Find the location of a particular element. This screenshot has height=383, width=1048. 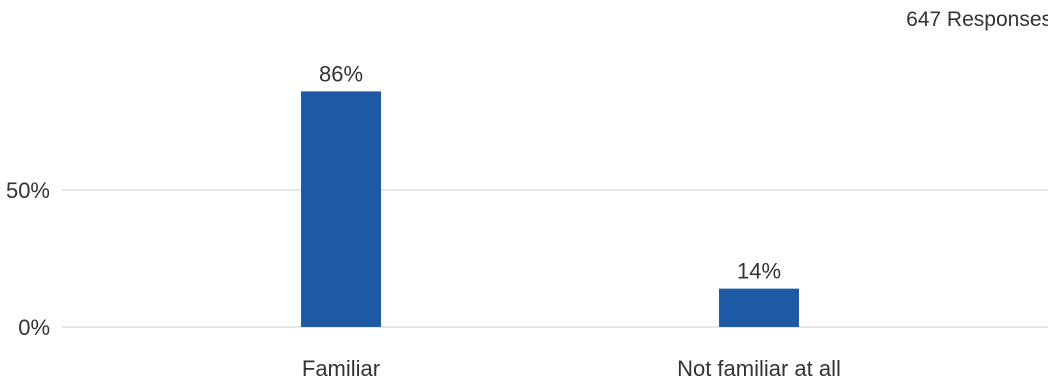

category-label: Not familiar at all is located at coordinates (759, 368).